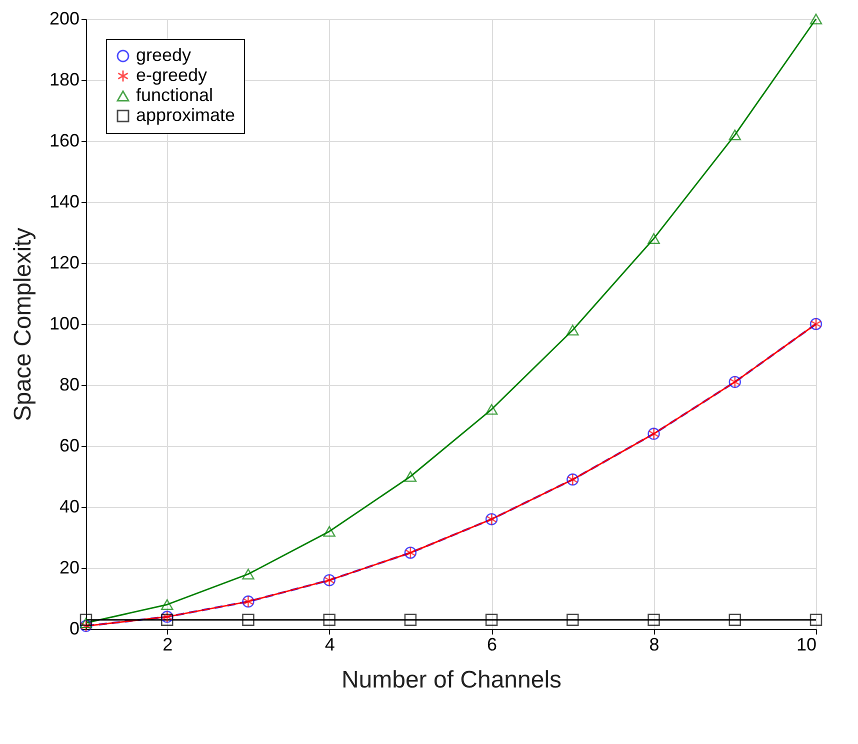 Image resolution: width=858 pixels, height=744 pixels. Describe the element at coordinates (806, 644) in the screenshot. I see `x-tick-label: 10` at that location.